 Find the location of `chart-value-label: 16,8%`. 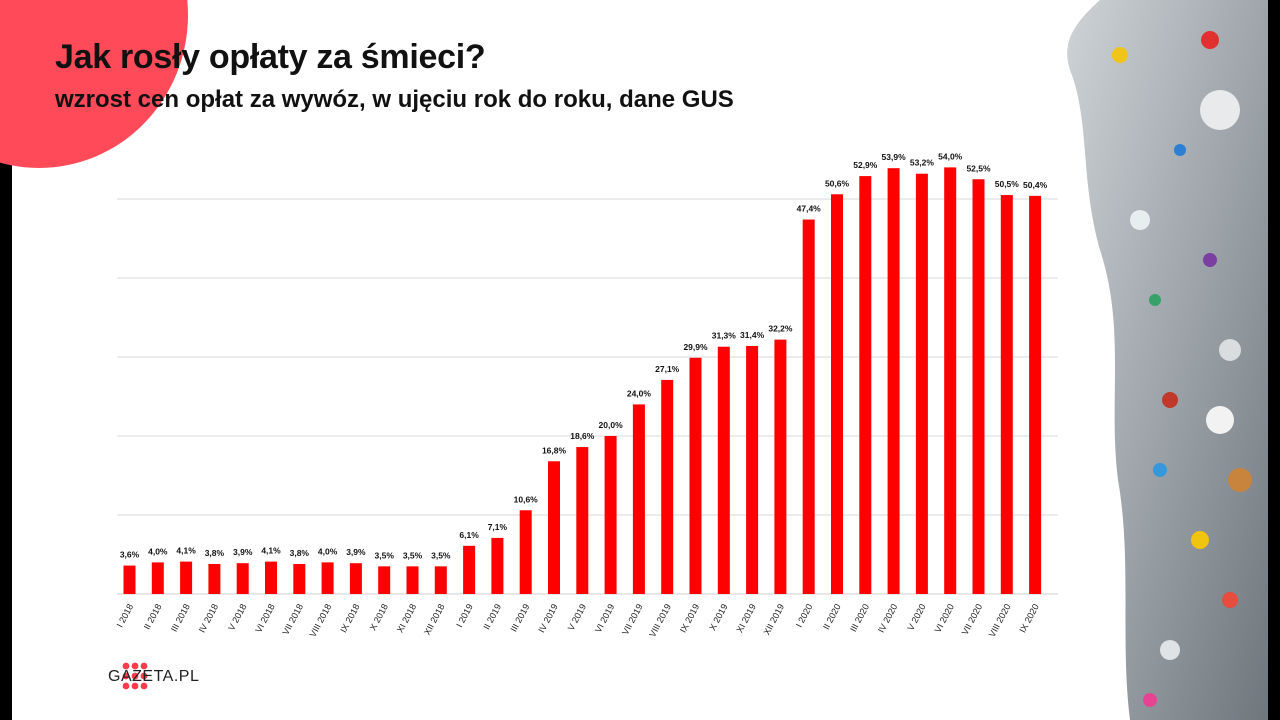

chart-value-label: 16,8% is located at coordinates (554, 450).